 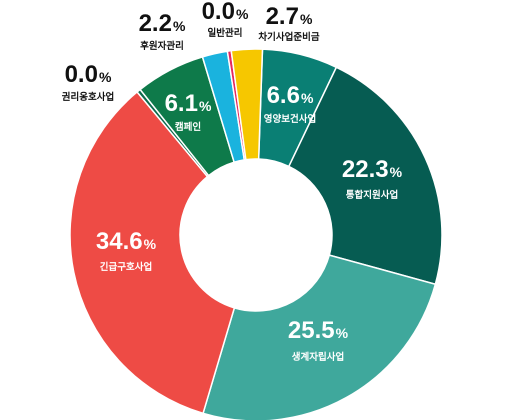 I want to click on value-label-1: 6.6%, so click(x=290, y=95).